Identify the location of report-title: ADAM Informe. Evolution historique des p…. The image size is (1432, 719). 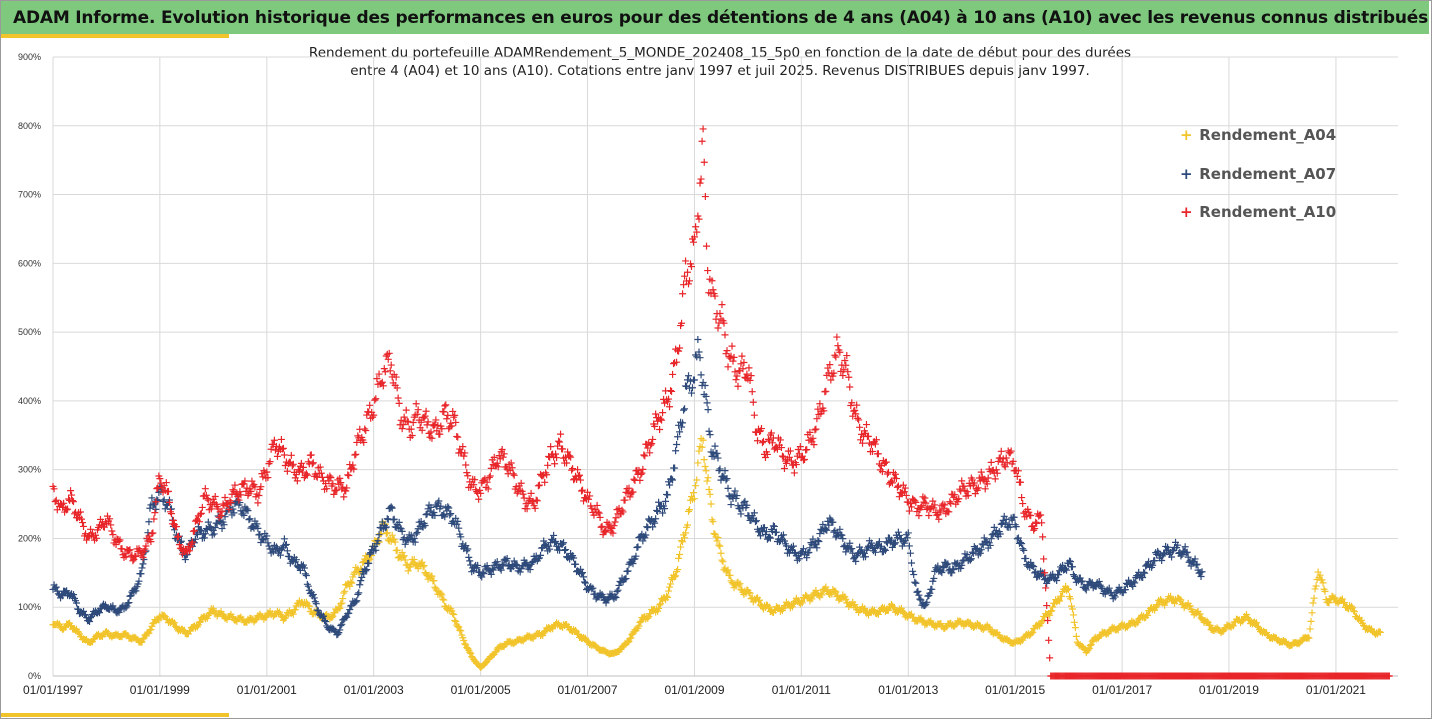
(721, 18).